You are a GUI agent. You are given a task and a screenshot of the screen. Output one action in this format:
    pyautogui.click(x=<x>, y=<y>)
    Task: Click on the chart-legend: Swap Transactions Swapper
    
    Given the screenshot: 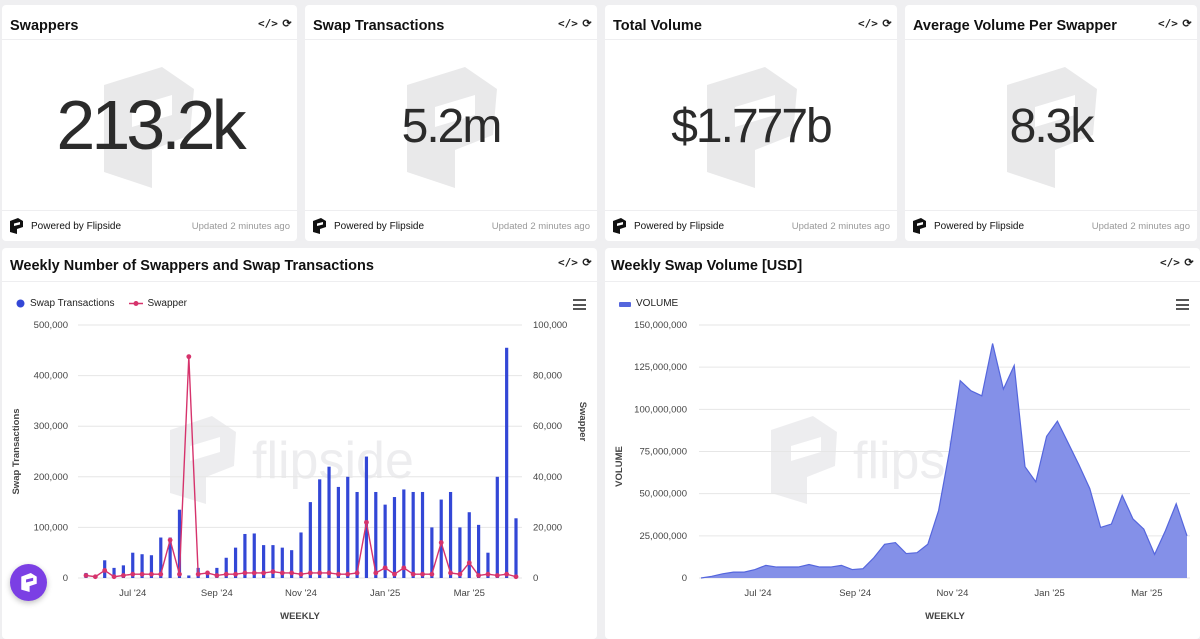 What is the action you would take?
    pyautogui.click(x=101, y=303)
    